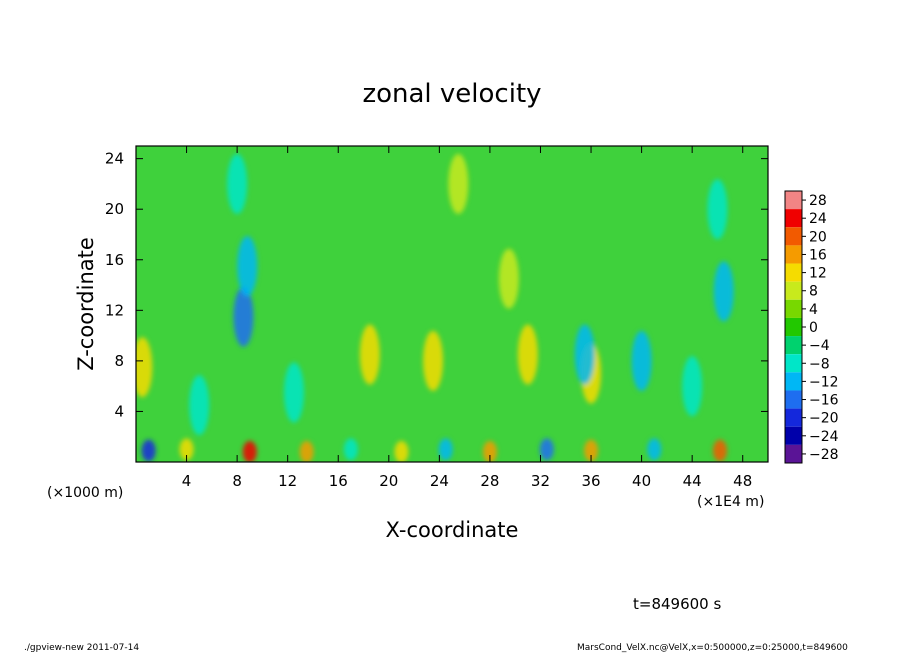 The width and height of the screenshot is (904, 654). What do you see at coordinates (287, 481) in the screenshot?
I see `x-tick-label: 12` at bounding box center [287, 481].